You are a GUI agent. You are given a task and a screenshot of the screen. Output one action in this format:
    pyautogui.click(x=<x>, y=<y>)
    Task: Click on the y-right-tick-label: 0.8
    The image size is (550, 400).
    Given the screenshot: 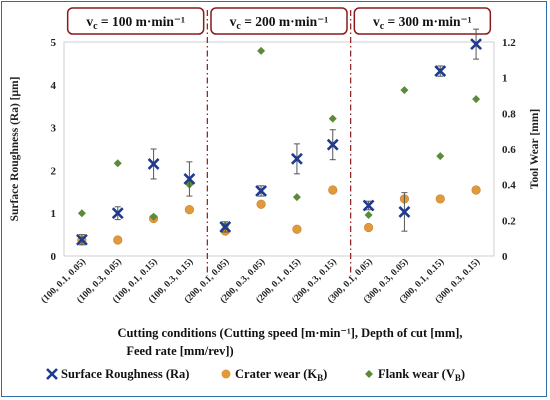 What is the action you would take?
    pyautogui.click(x=509, y=114)
    